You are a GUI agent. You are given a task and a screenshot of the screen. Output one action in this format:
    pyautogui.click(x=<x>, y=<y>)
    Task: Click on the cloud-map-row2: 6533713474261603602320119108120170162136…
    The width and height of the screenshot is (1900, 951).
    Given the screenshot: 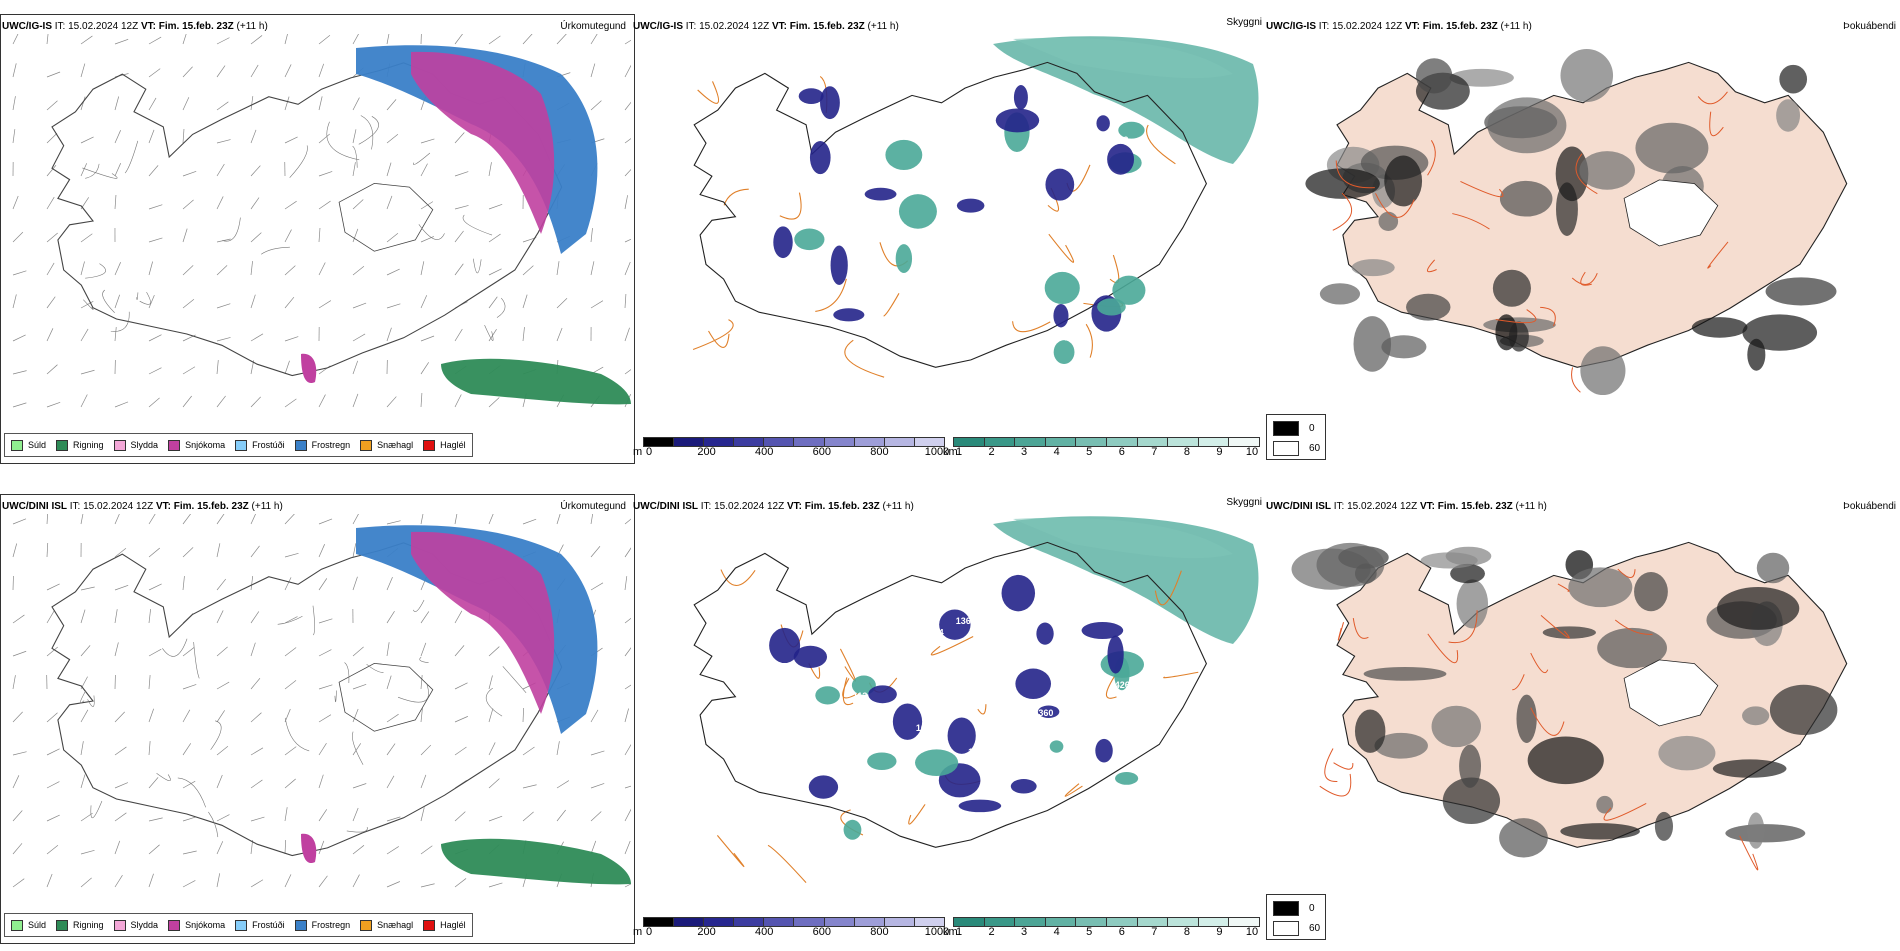 What is the action you would take?
    pyautogui.click(x=949, y=711)
    